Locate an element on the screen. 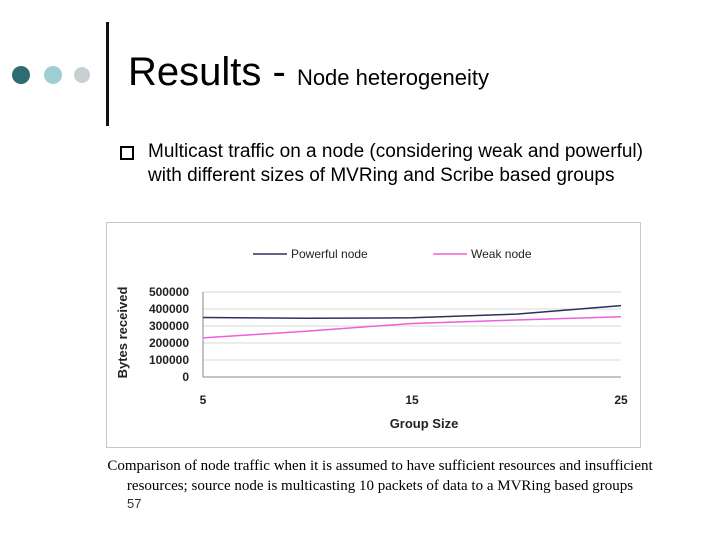 The width and height of the screenshot is (720, 540). checkbox-bullet-icon is located at coordinates (127, 153).